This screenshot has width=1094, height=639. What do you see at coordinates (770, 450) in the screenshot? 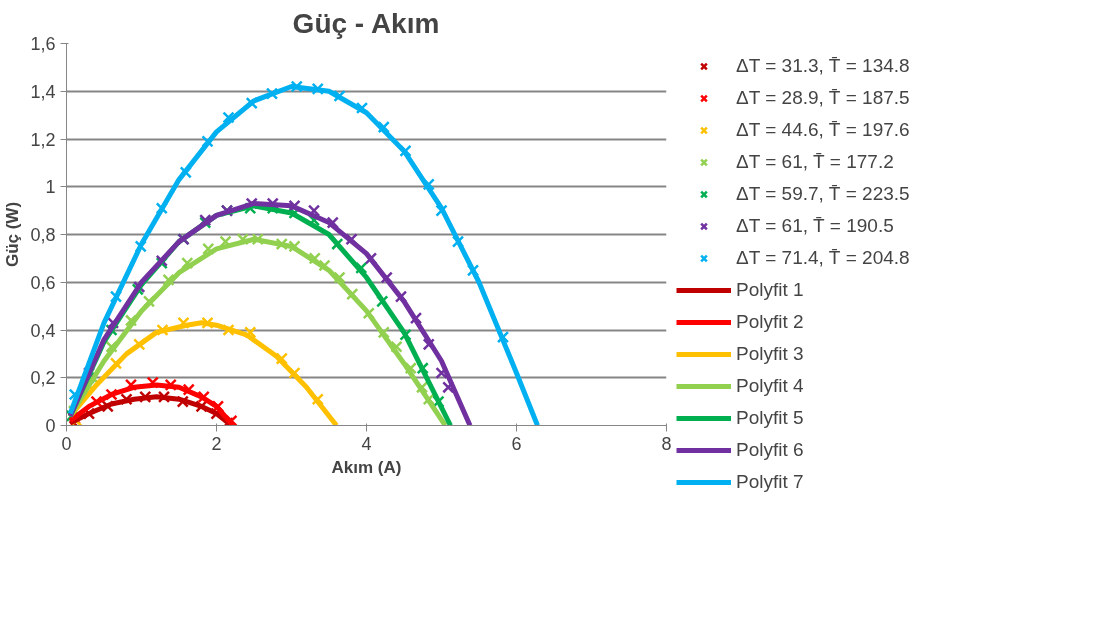
I see `legend-label: Polyfit 6` at bounding box center [770, 450].